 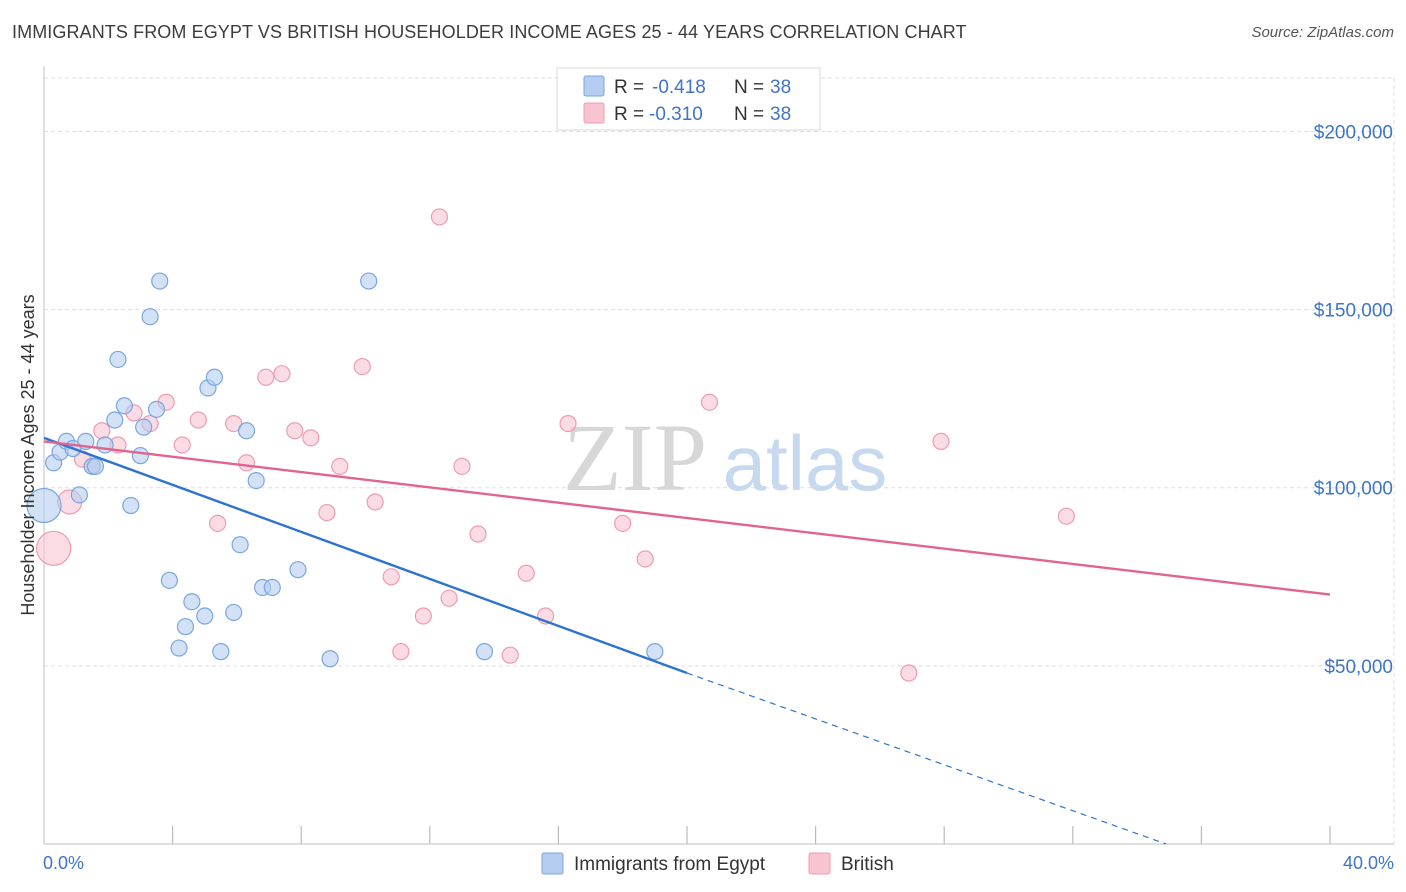 I want to click on y-tick-label: $200,000, so click(x=1353, y=132).